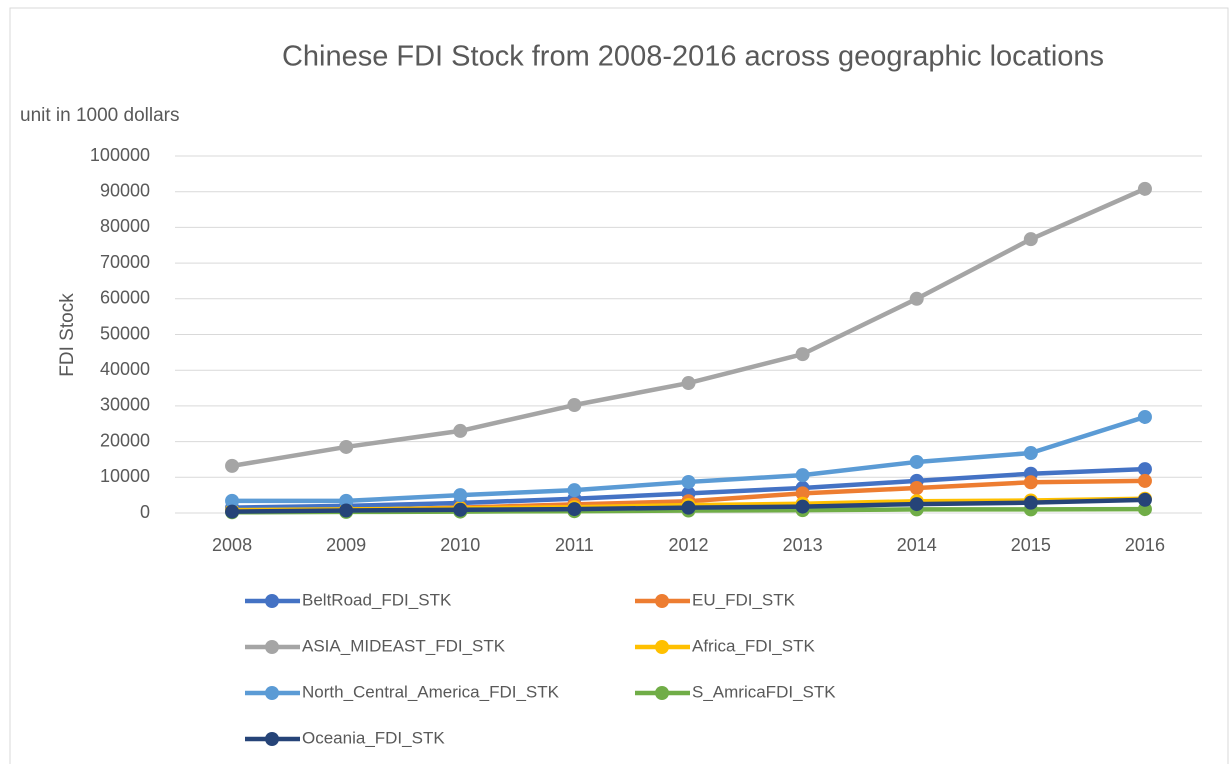 The width and height of the screenshot is (1230, 764). I want to click on y-tick-label: 80000, so click(125, 226).